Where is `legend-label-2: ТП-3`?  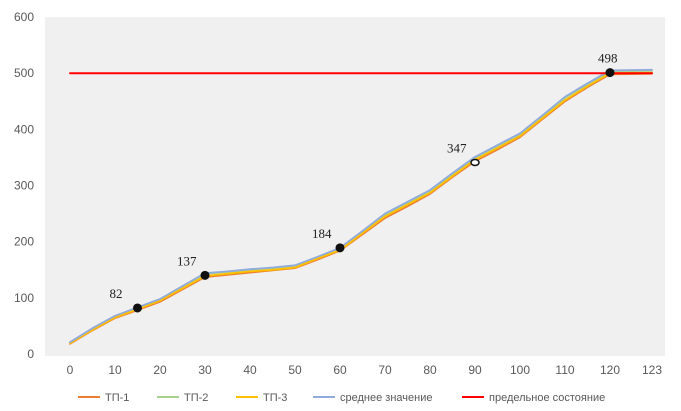 legend-label-2: ТП-3 is located at coordinates (275, 398).